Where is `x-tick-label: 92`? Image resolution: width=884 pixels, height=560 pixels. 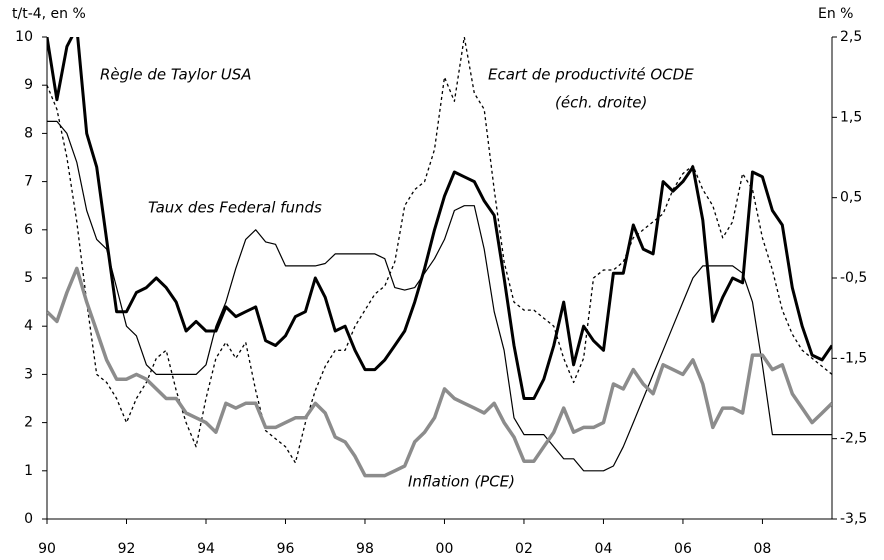
x-tick-label: 92 is located at coordinates (127, 549).